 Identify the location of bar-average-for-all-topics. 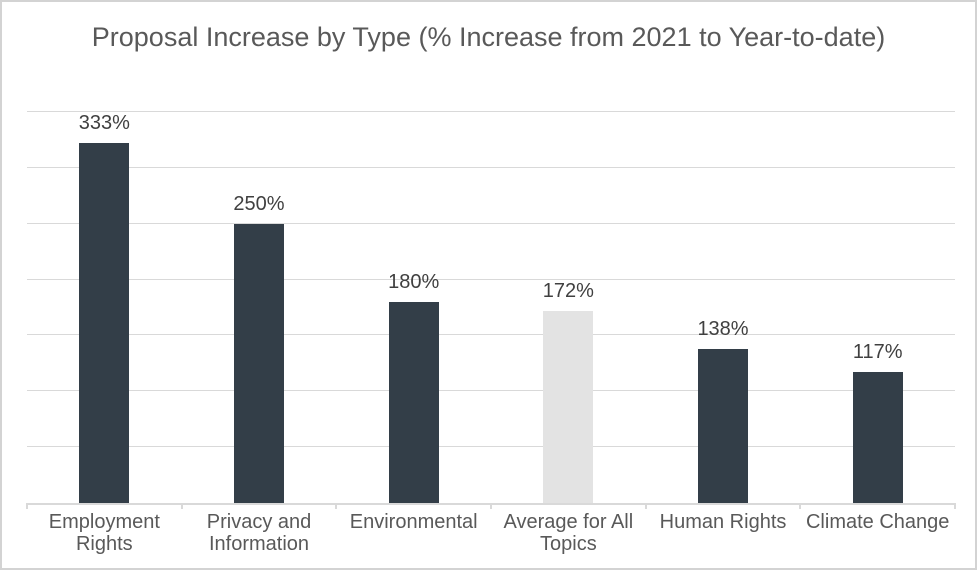
(568, 406).